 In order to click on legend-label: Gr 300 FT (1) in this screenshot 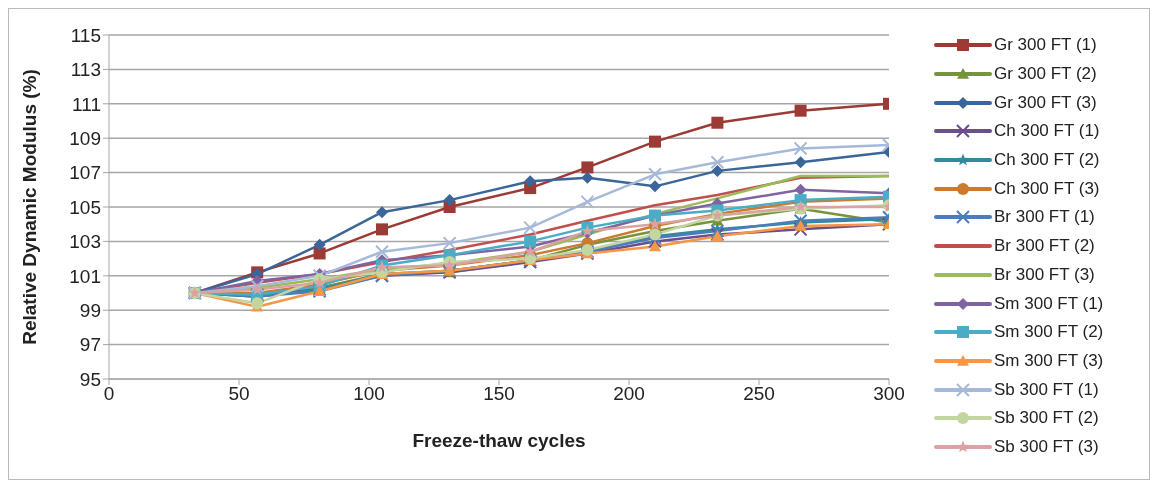, I will do `click(1045, 45)`.